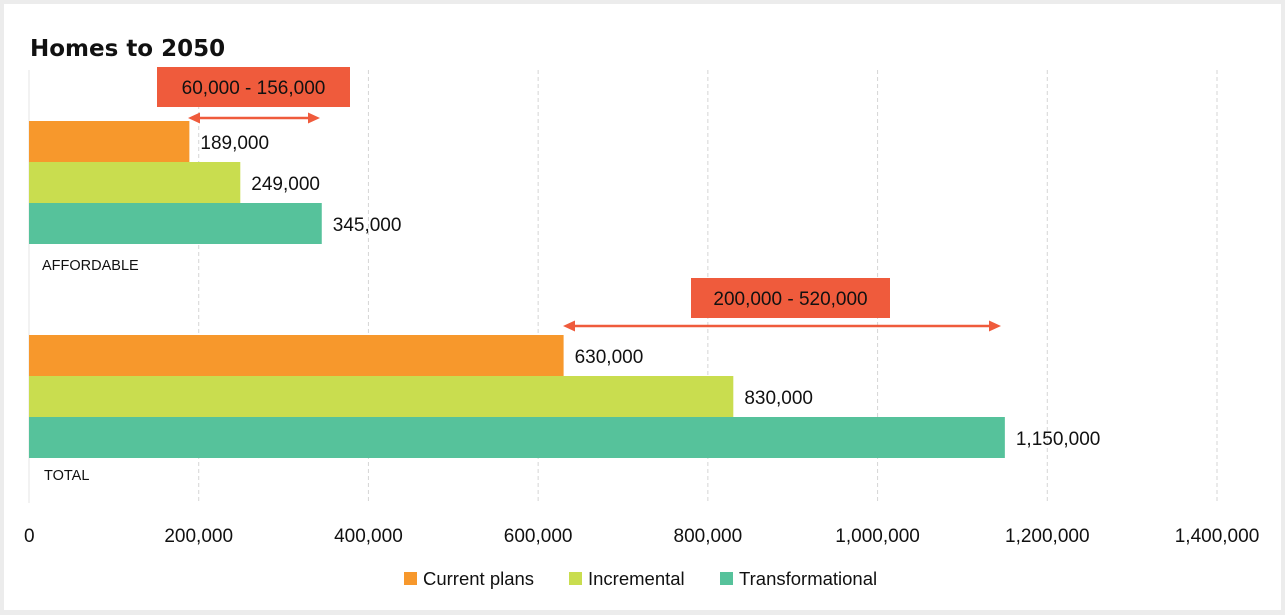  Describe the element at coordinates (609, 357) in the screenshot. I see `value-label-total-current-plans: 630,000` at that location.